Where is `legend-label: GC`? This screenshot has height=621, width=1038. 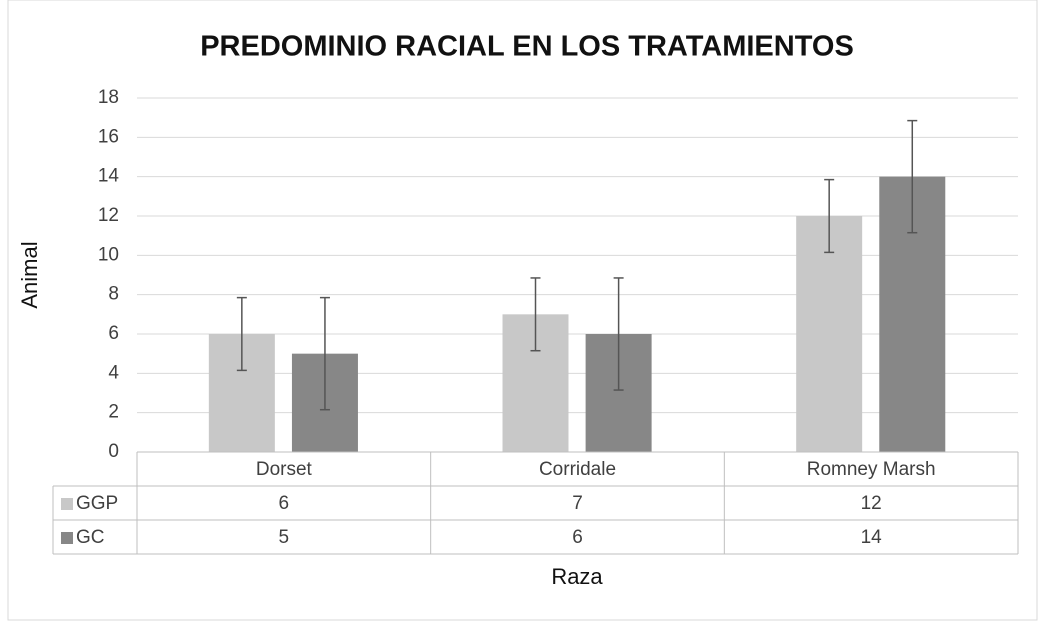
legend-label: GC is located at coordinates (90, 537).